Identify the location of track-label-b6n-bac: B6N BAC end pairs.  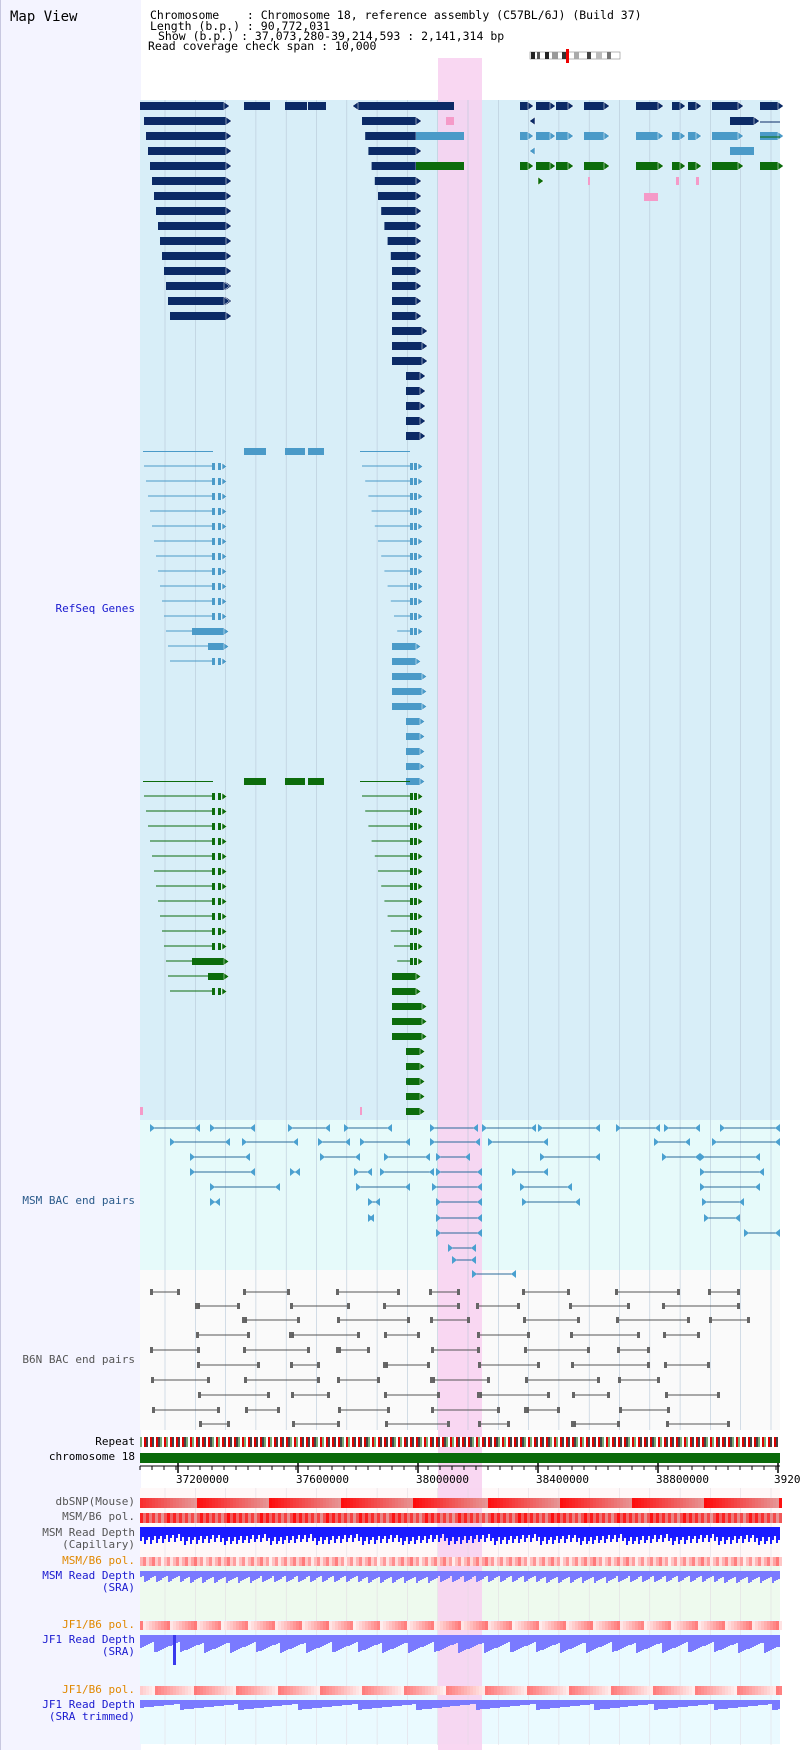
(78, 1359).